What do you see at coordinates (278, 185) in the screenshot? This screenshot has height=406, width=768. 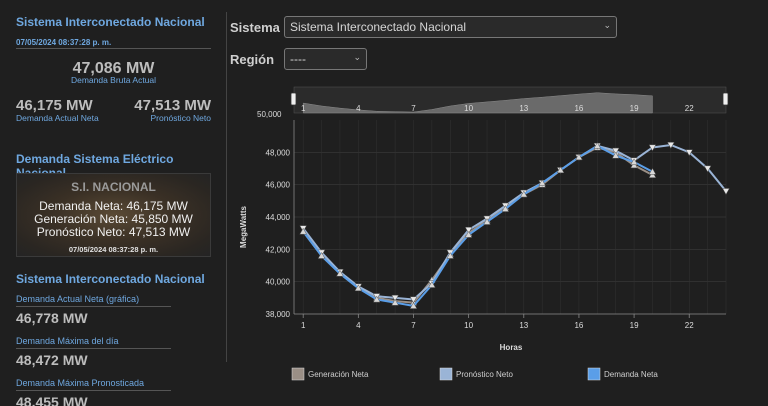 I see `y-tick-label: 46,000` at bounding box center [278, 185].